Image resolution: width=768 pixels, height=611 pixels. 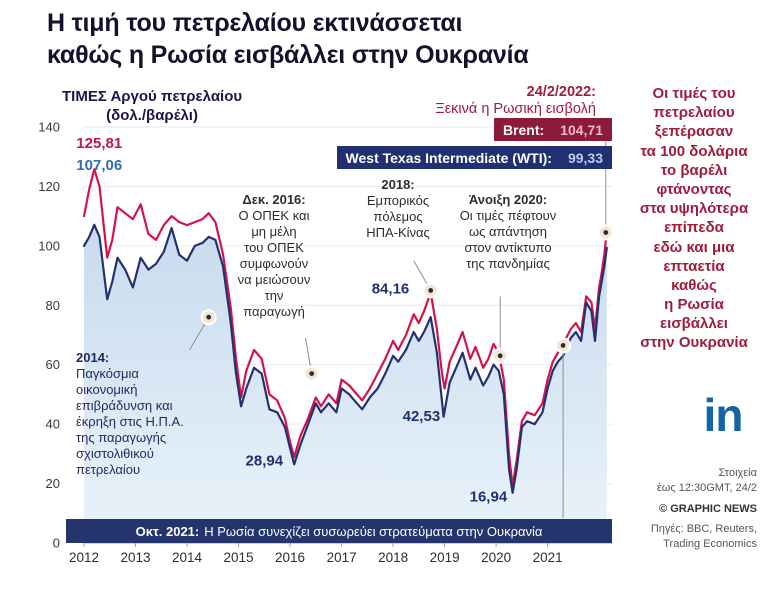 I want to click on value-label: 42,53, so click(x=422, y=416).